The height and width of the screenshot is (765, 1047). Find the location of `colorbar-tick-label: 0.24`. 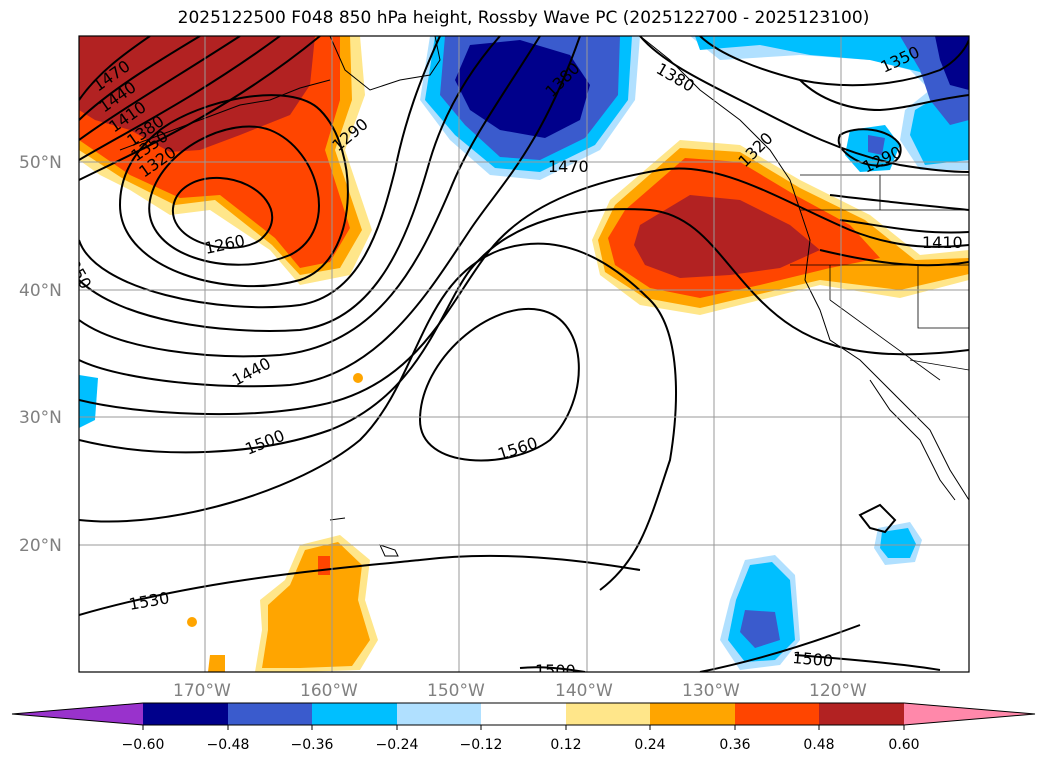

colorbar-tick-label: 0.24 is located at coordinates (649, 745).